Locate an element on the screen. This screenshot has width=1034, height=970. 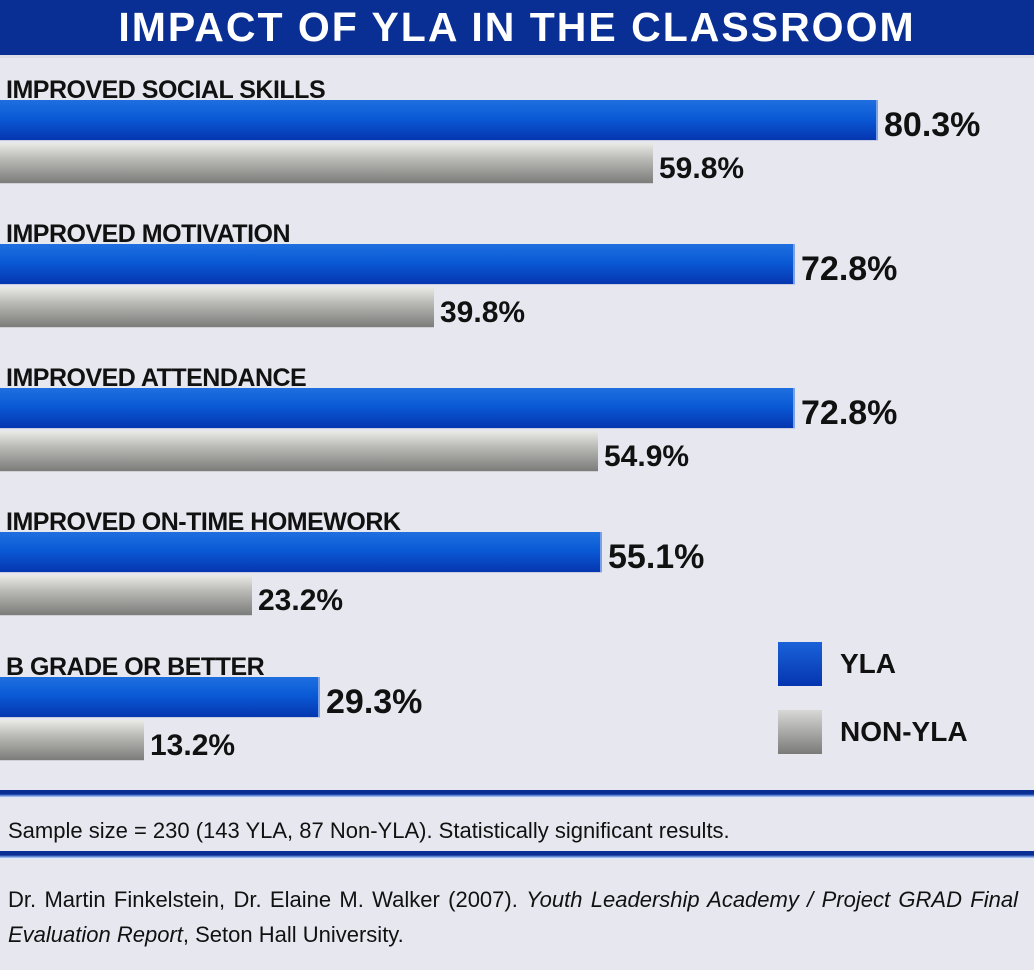
chart-title: IMPACT OF YLA IN THE CLASSROOM is located at coordinates (517, 27).